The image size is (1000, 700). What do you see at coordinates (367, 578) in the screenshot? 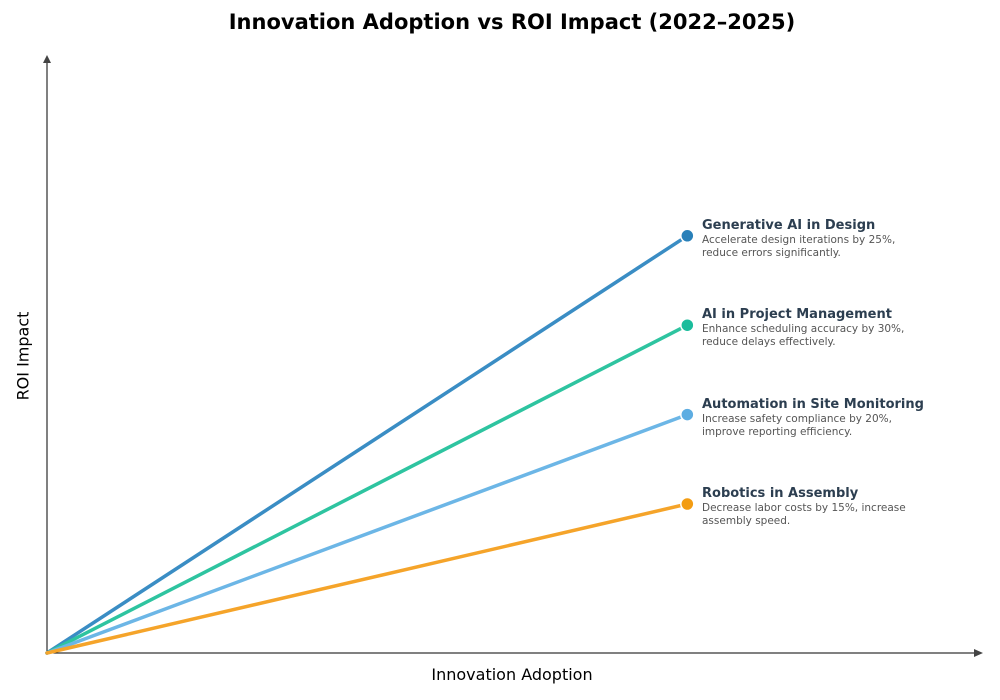
I see `series-line` at bounding box center [367, 578].